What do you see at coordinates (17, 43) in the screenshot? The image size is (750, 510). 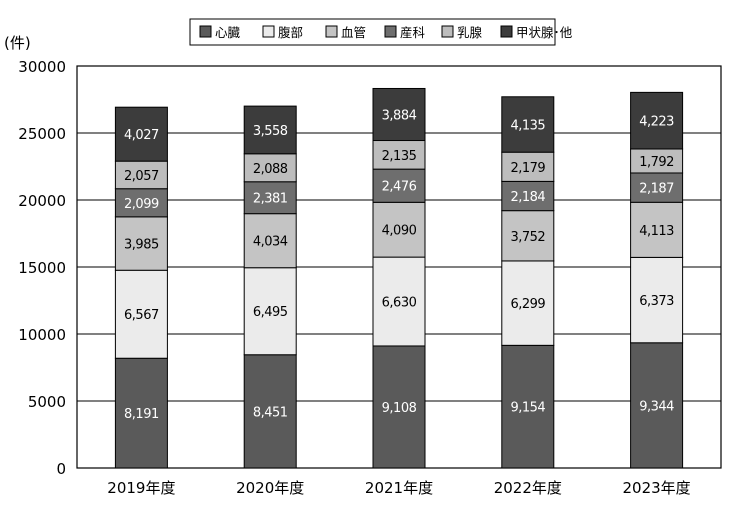 I see `y-unit-label: (件)` at bounding box center [17, 43].